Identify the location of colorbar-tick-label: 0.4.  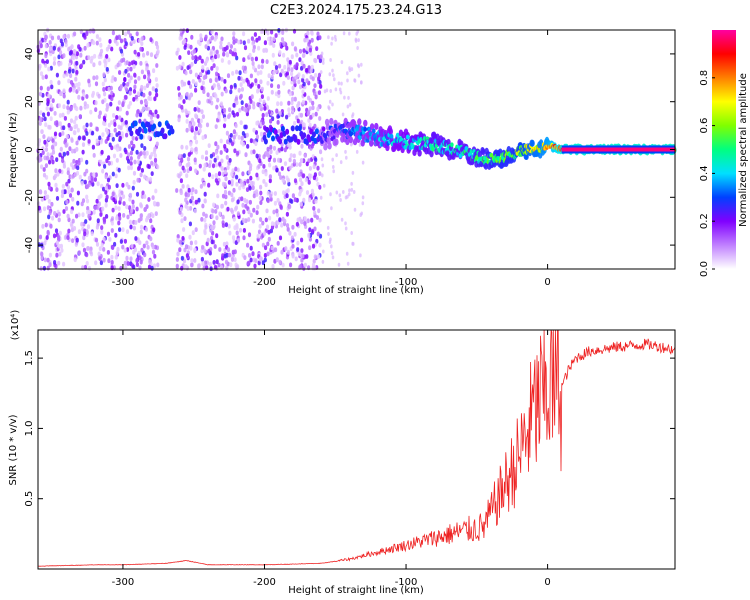
(704, 173).